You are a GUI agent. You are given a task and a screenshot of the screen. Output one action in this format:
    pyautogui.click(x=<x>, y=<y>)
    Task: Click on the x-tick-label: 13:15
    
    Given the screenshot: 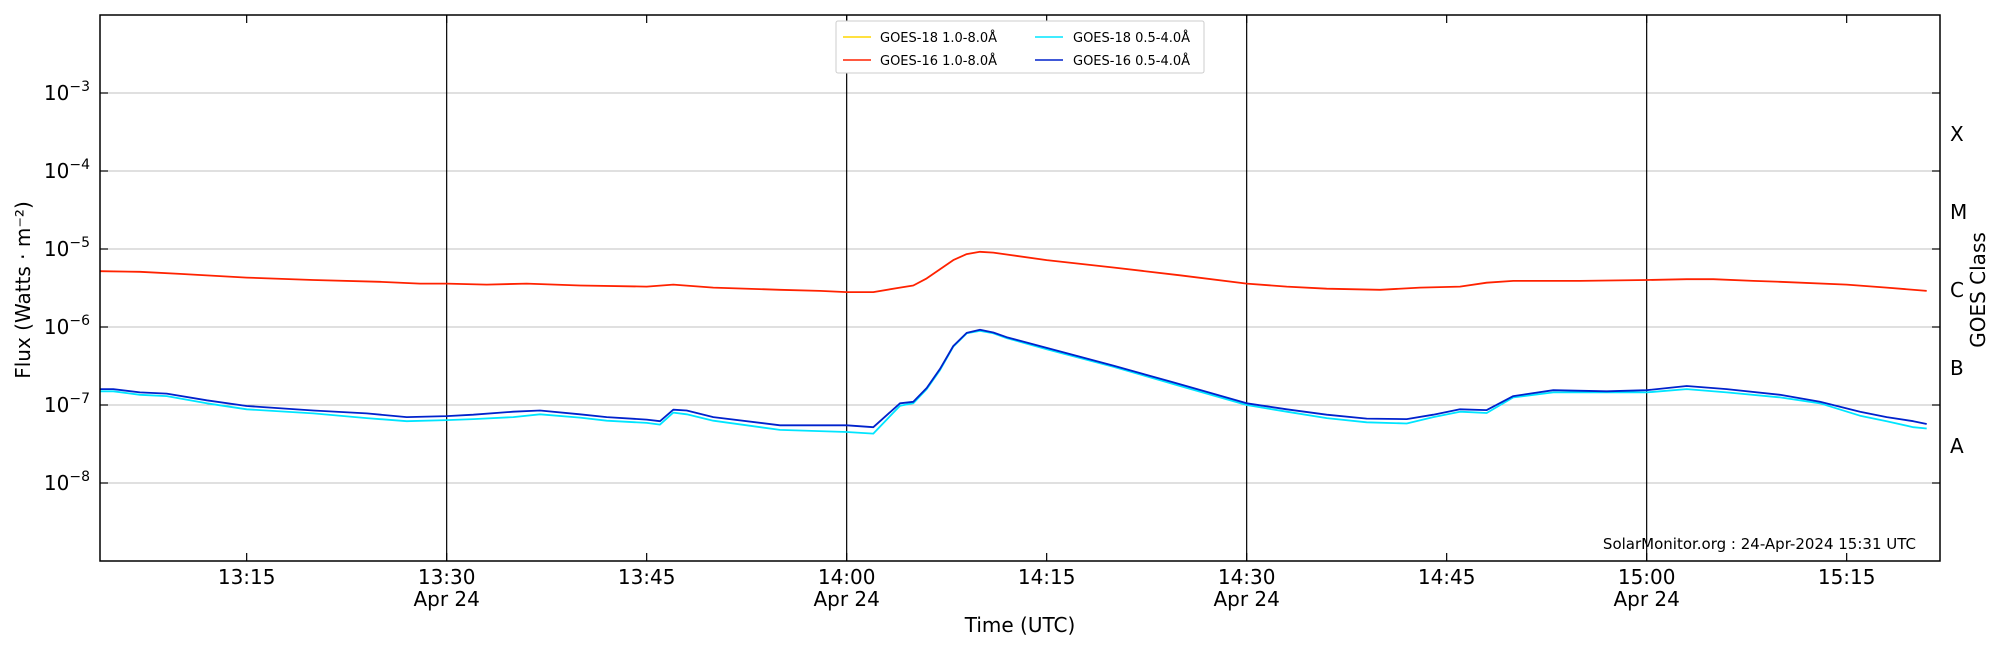 What is the action you would take?
    pyautogui.click(x=247, y=577)
    